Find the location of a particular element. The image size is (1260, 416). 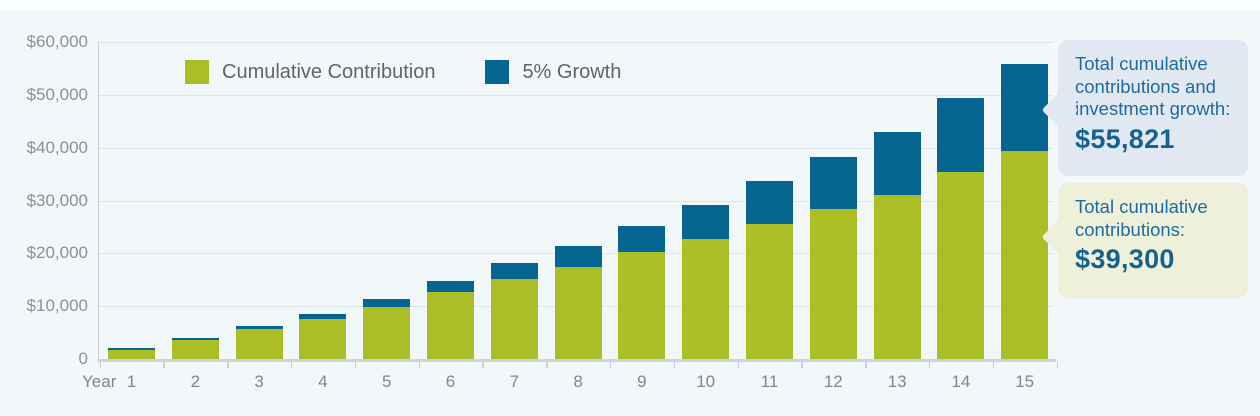

x-tick-label-year-11: 11 is located at coordinates (769, 381).